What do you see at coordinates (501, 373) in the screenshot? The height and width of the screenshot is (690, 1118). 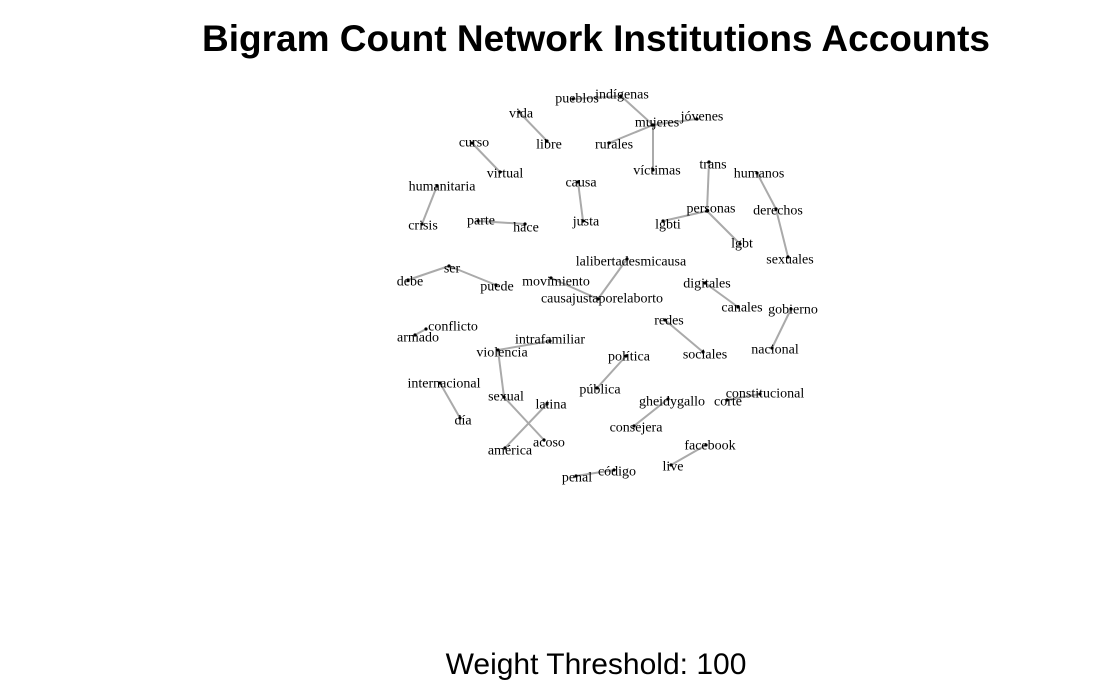 I see `edge-violencia-sexual` at bounding box center [501, 373].